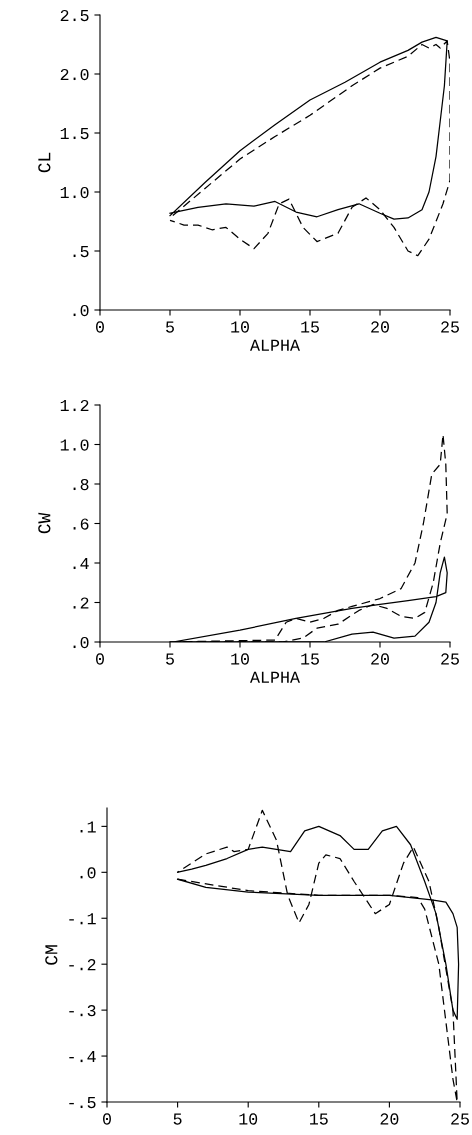 The image size is (472, 1135). What do you see at coordinates (81, 524) in the screenshot?
I see `y-tick-label: .6` at bounding box center [81, 524].